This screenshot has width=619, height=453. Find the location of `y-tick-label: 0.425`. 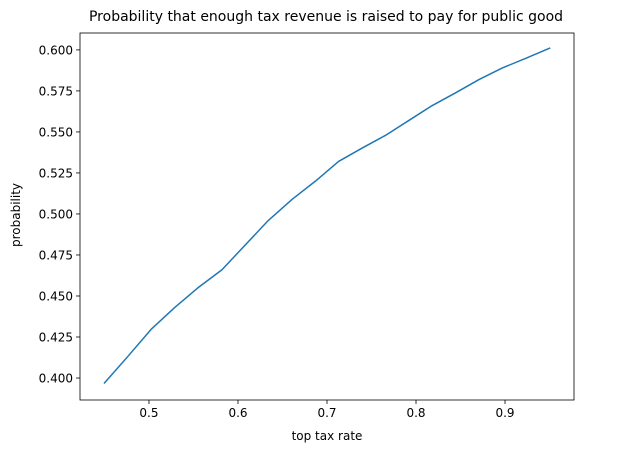

y-tick-label: 0.425 is located at coordinates (56, 338).